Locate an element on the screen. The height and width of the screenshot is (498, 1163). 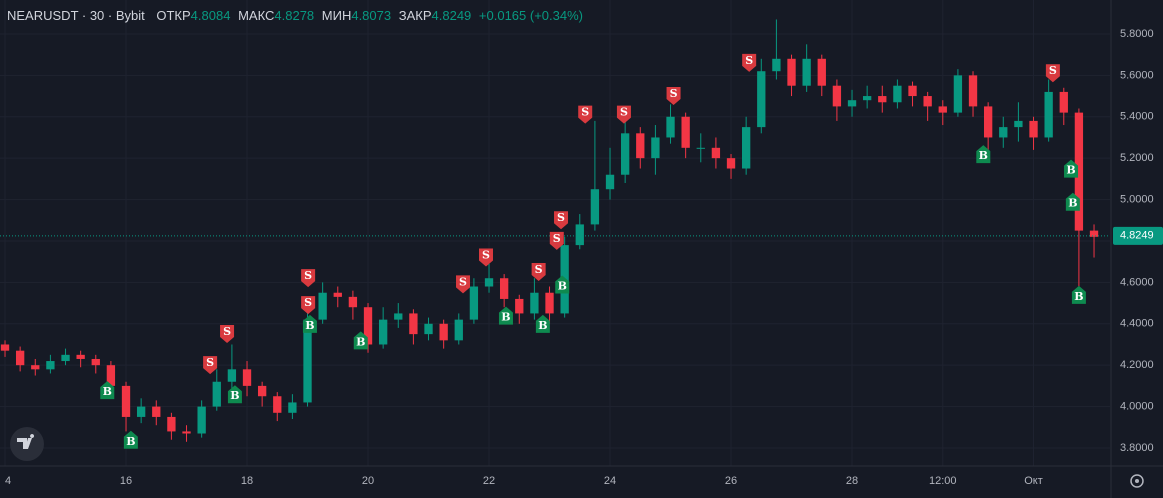
last-price-tag is located at coordinates (1138, 235).